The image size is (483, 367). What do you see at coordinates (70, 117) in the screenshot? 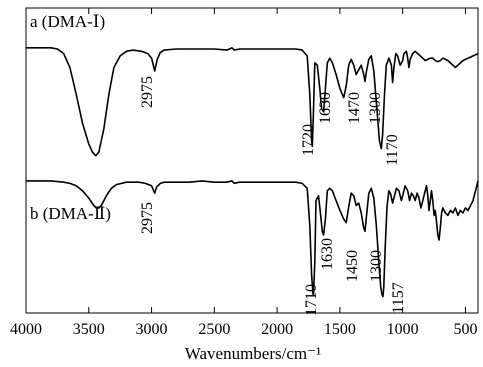
I see `series-labels: a (DMA-Ⅰ) b (DMA-Ⅱ)` at bounding box center [70, 117].